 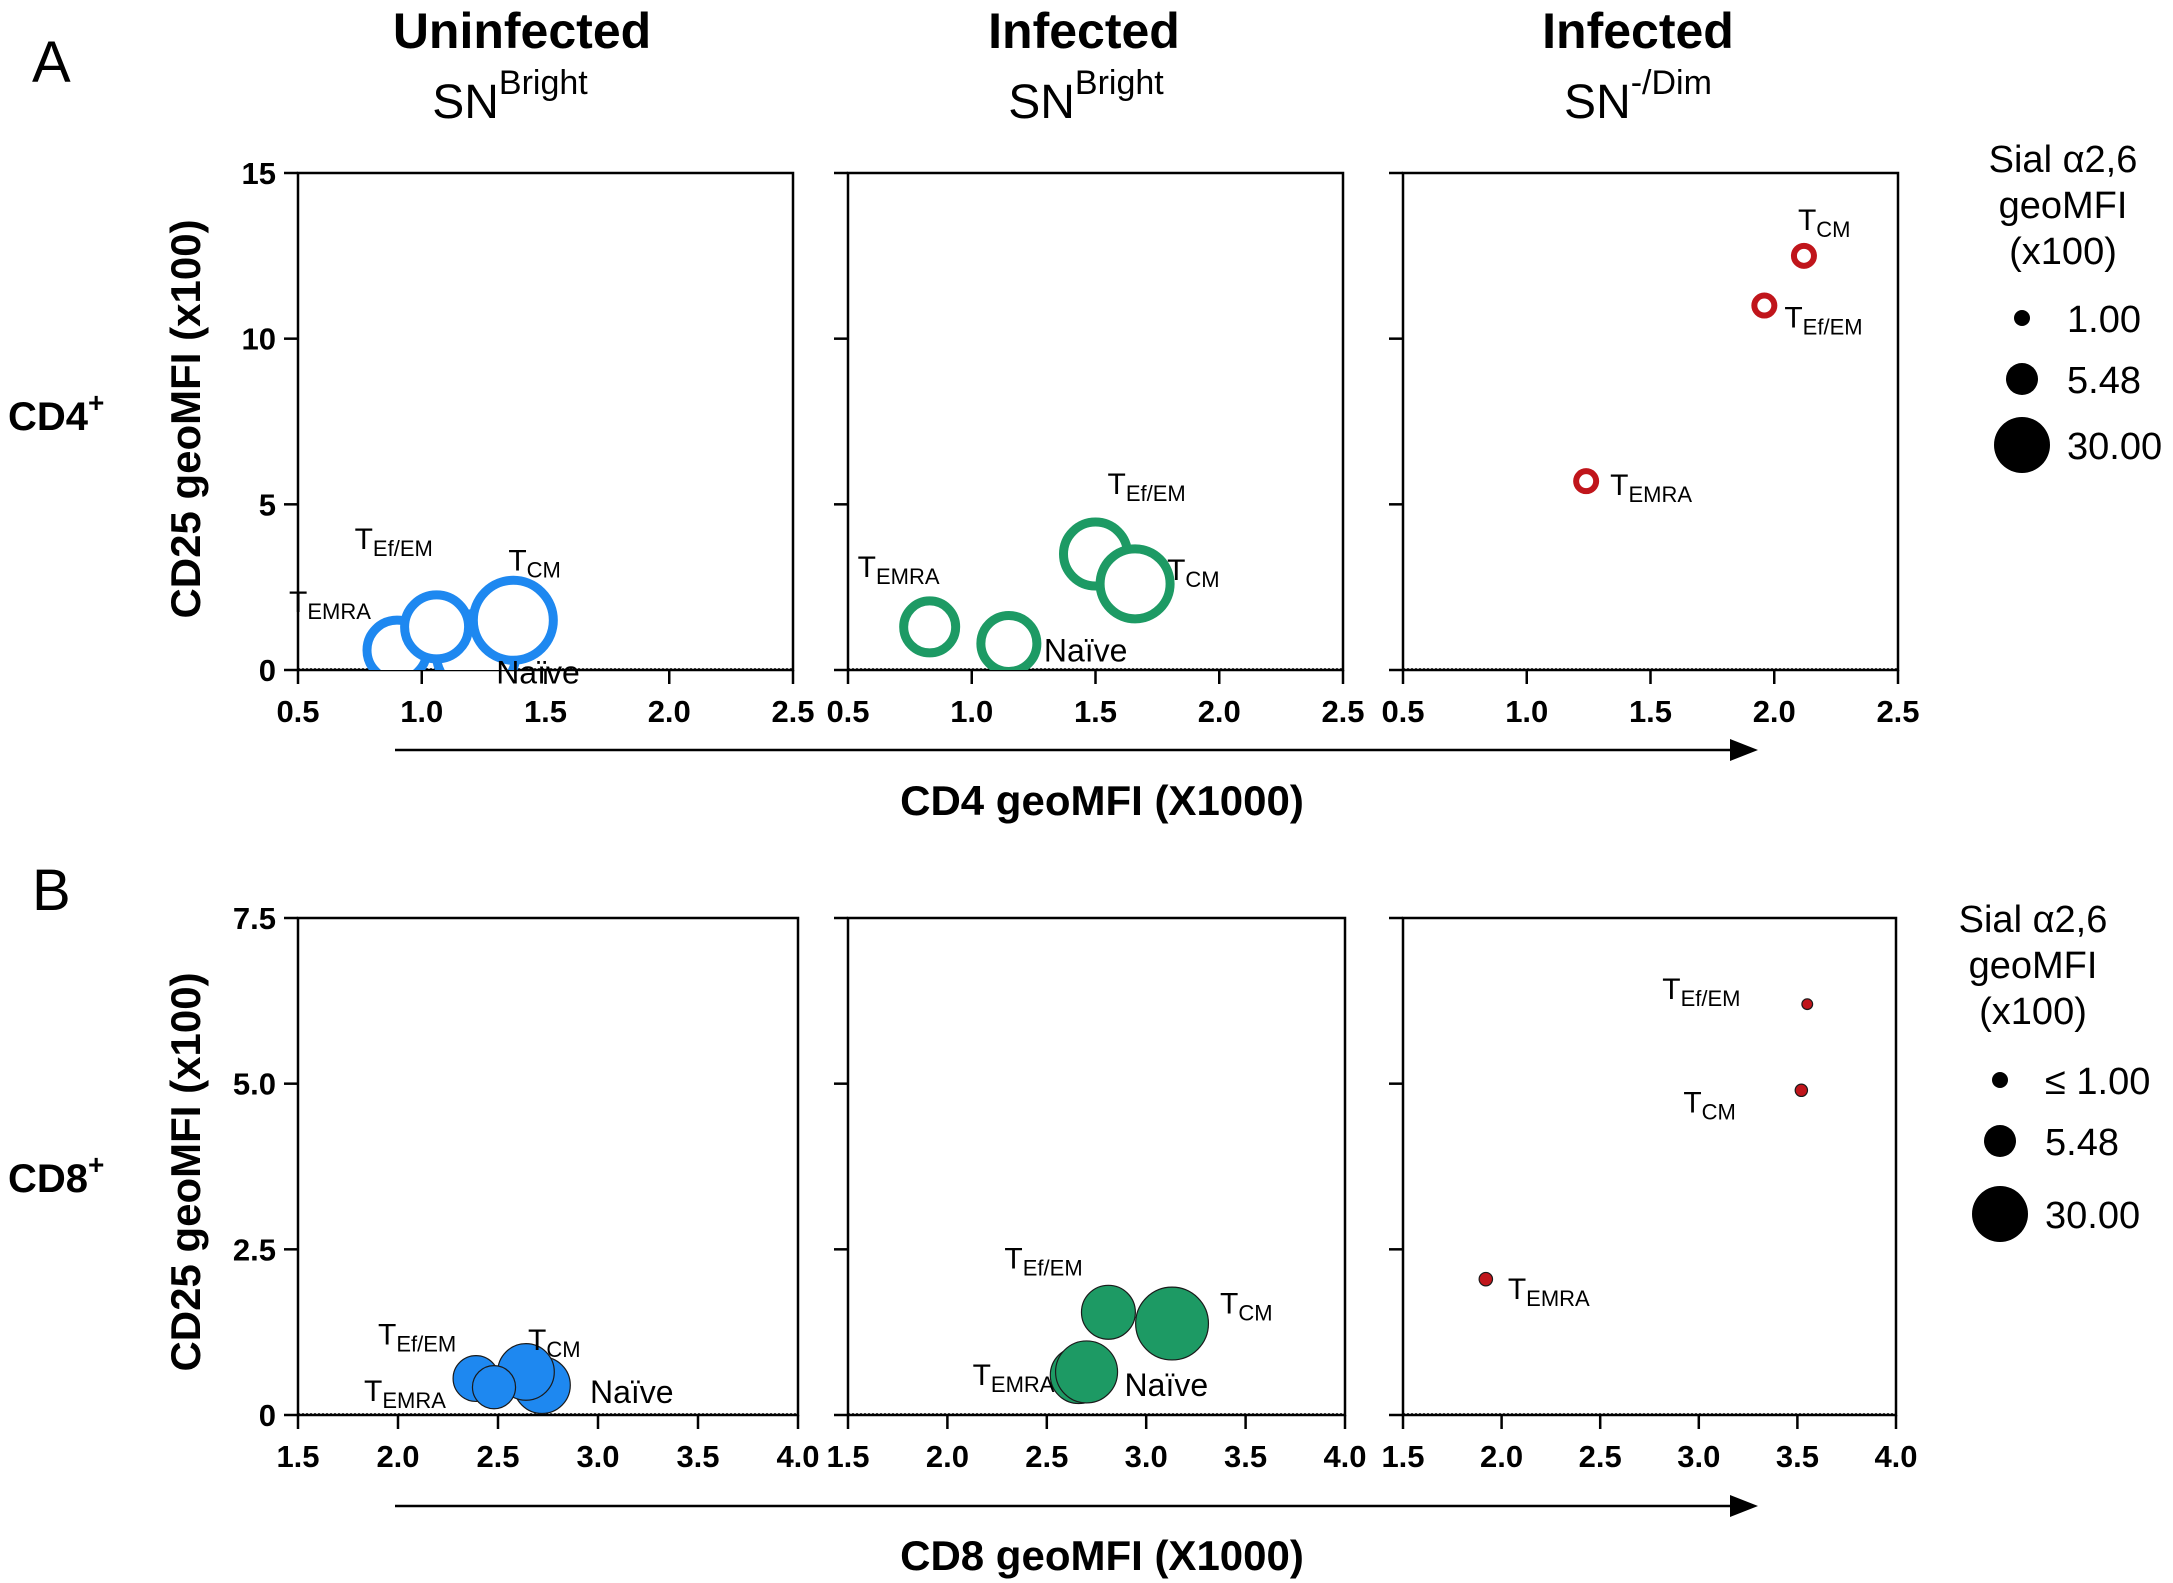 I want to click on label-na-ve: Naïve, so click(x=1086, y=650).